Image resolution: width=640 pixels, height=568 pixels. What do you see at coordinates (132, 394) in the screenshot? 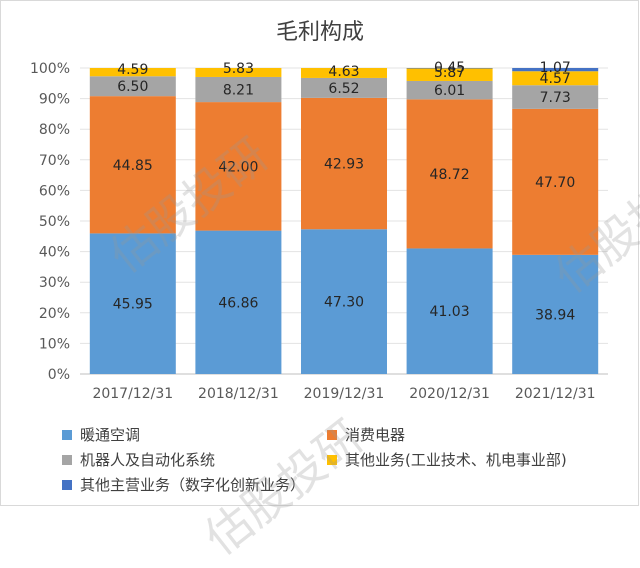
I see `x-tick-label: 2017/12/31` at bounding box center [132, 394].